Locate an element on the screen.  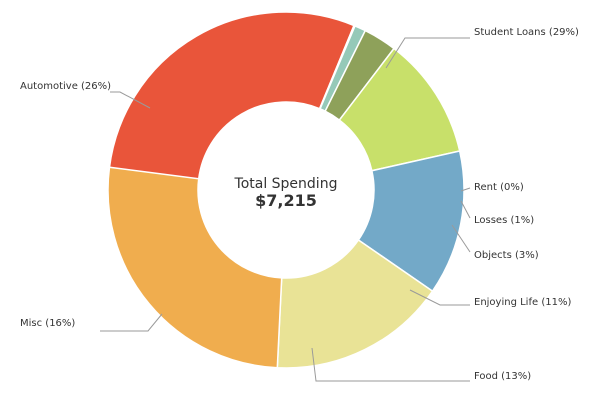
slice-label-losses: Losses (1%) is located at coordinates (504, 220).